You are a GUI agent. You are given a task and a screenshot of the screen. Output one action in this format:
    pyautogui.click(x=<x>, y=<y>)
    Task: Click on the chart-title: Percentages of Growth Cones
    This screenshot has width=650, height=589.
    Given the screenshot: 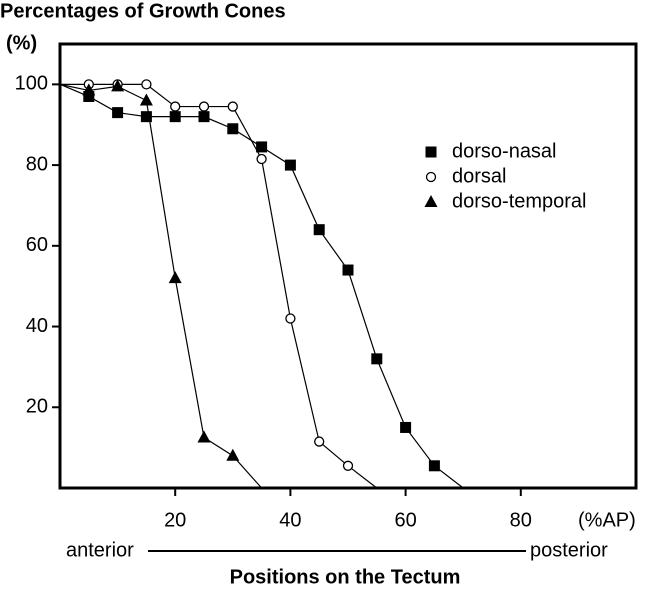 What is the action you would take?
    pyautogui.click(x=143, y=11)
    